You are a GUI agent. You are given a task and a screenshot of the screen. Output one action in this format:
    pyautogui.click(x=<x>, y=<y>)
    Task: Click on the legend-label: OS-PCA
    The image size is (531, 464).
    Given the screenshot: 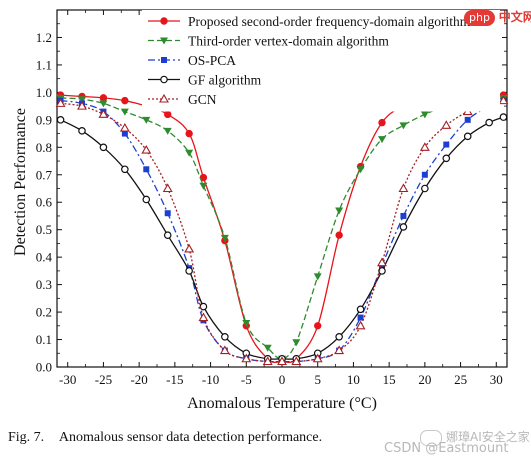 What is the action you would take?
    pyautogui.click(x=212, y=60)
    